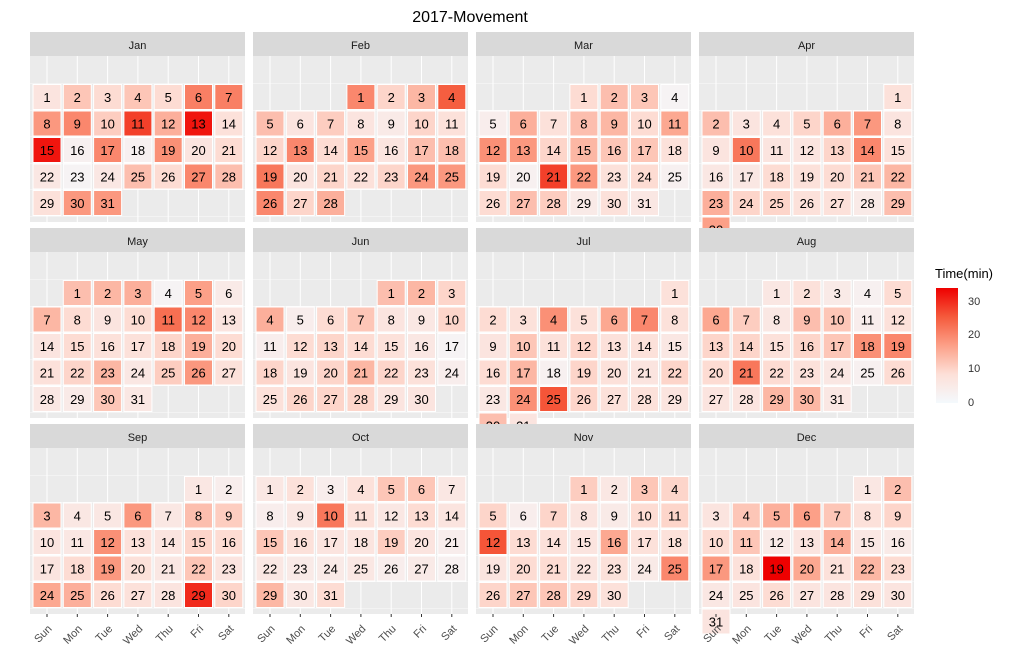 The width and height of the screenshot is (1017, 670). I want to click on day-label: 27, so click(198, 177).